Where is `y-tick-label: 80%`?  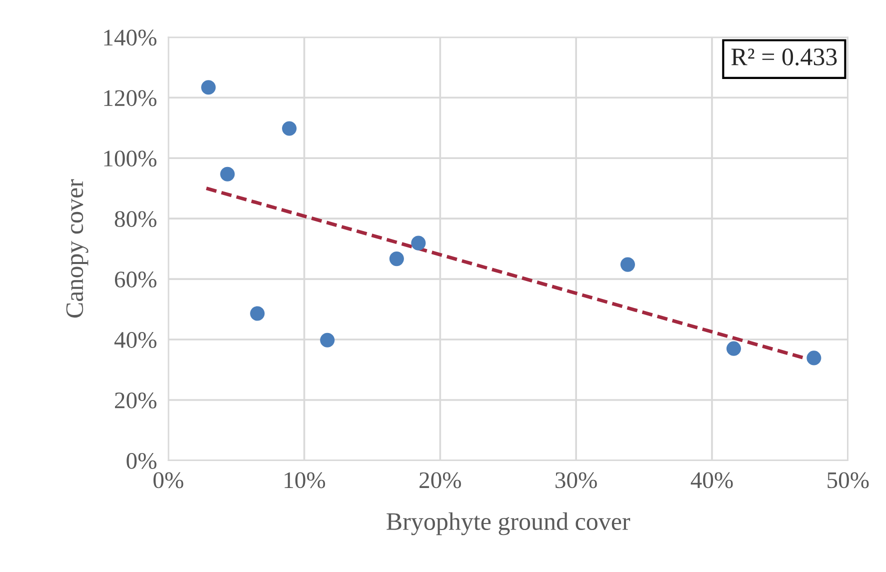
y-tick-label: 80% is located at coordinates (135, 219).